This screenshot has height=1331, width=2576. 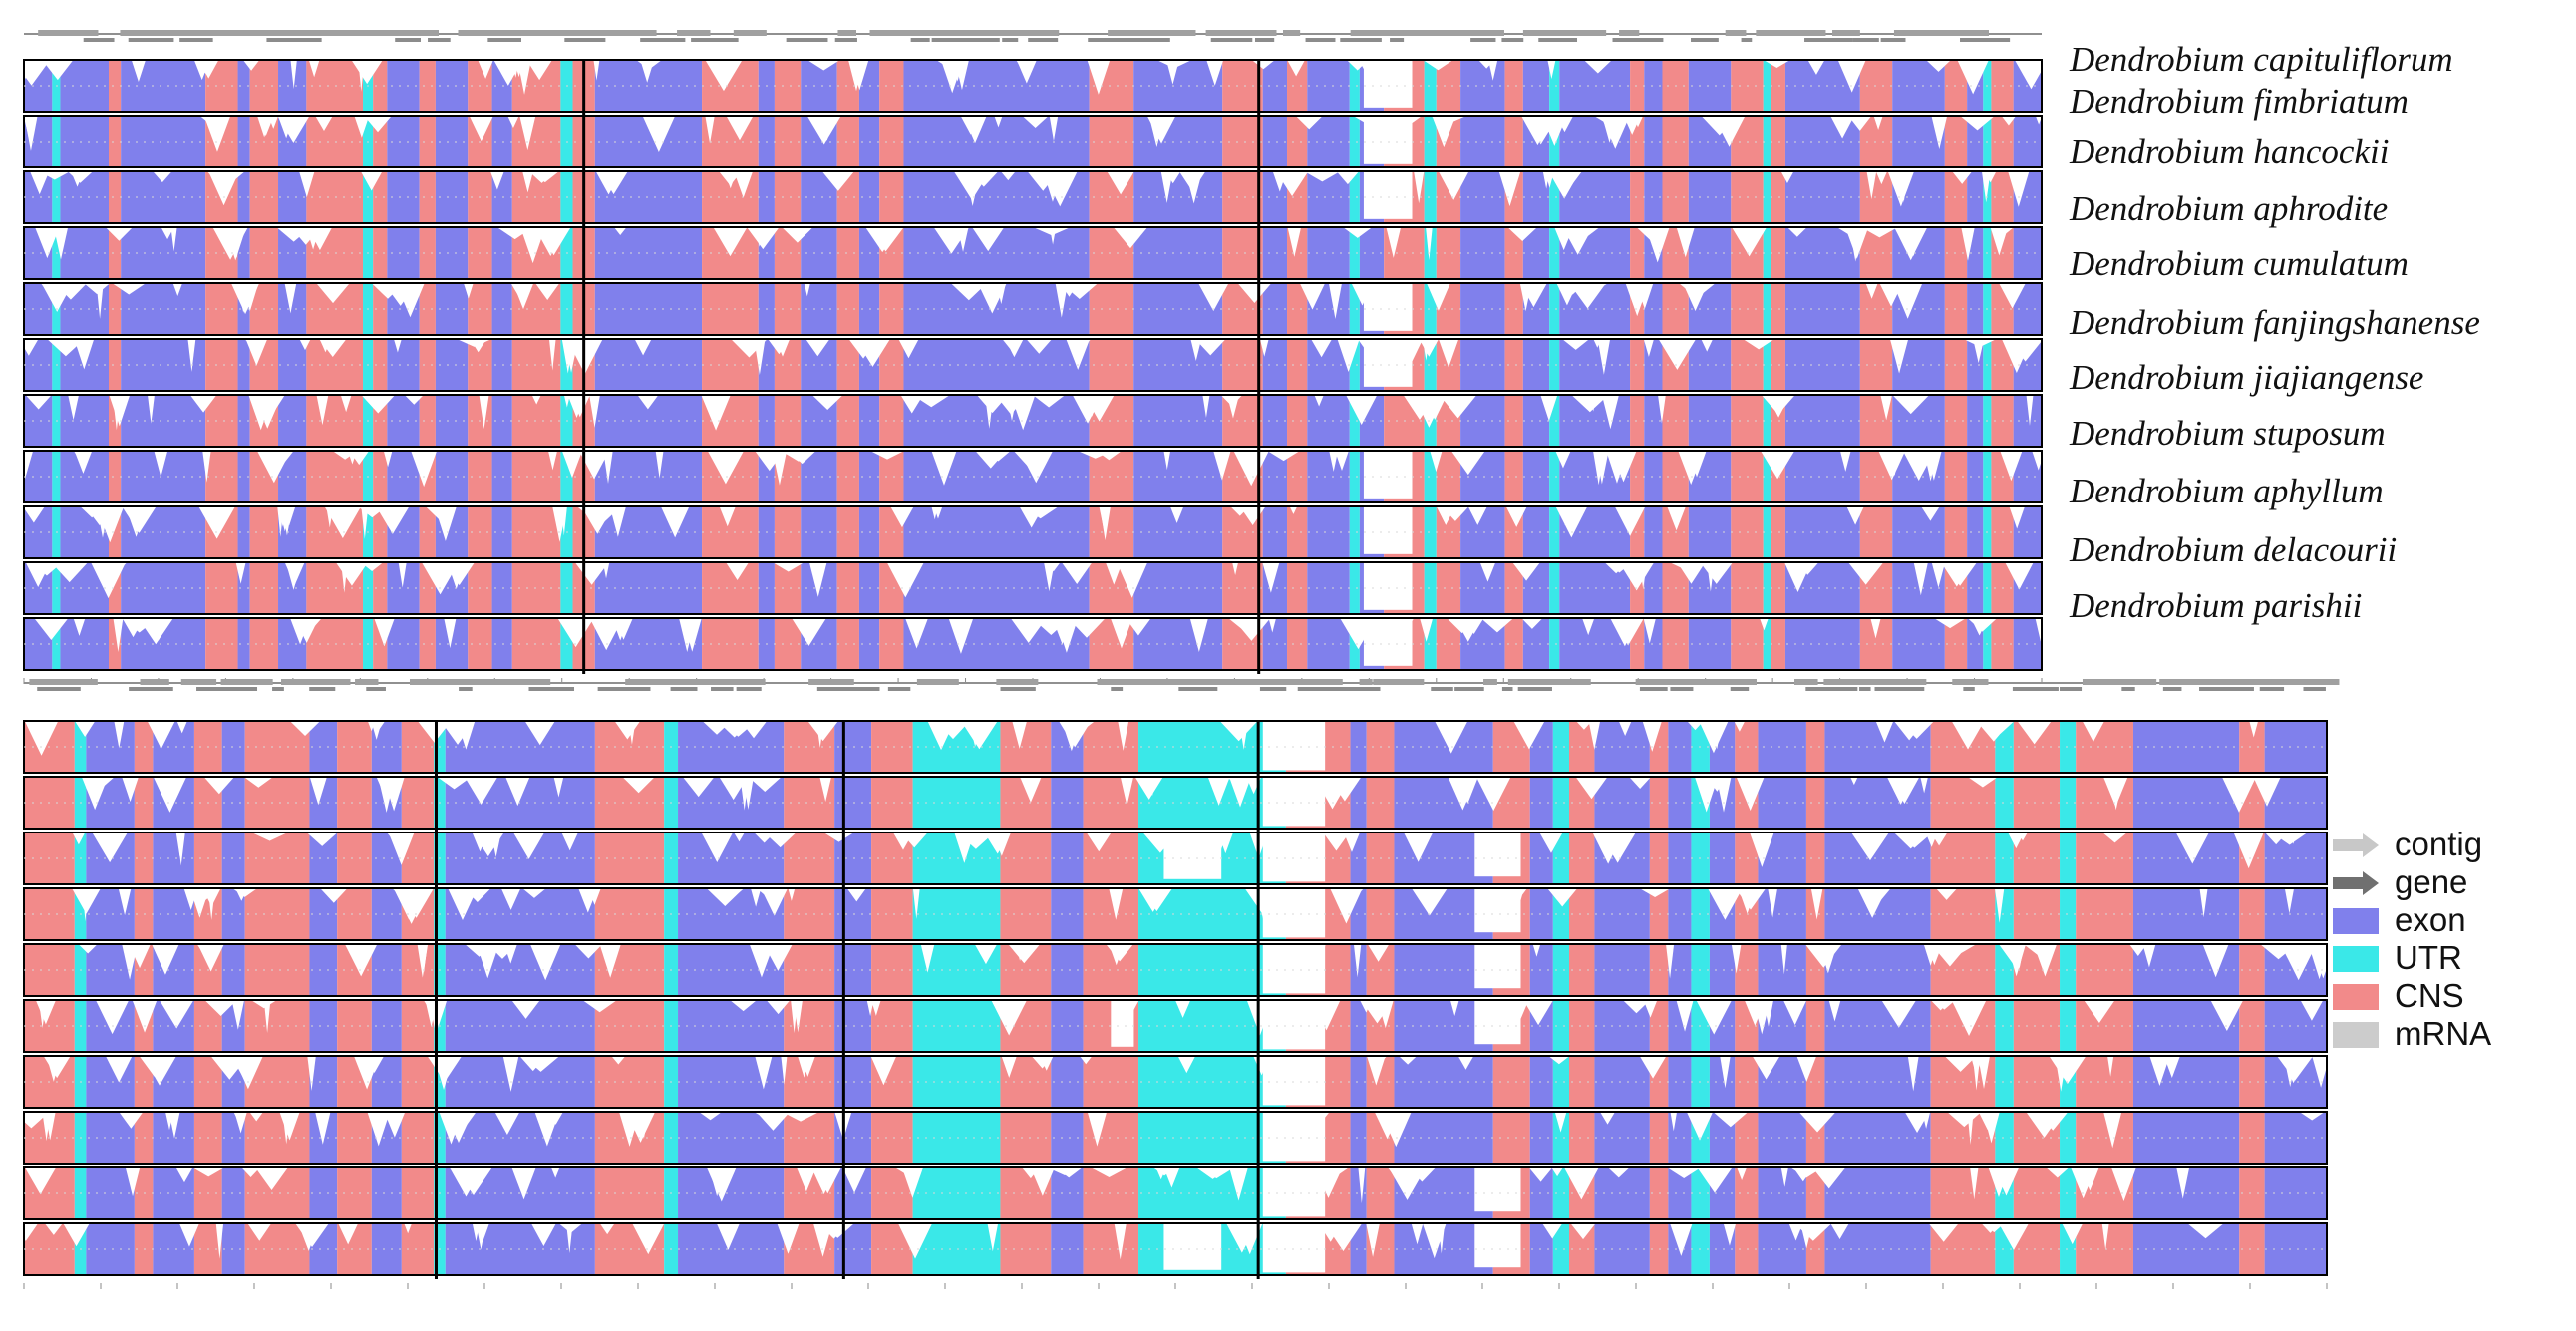 What do you see at coordinates (2261, 59) in the screenshot?
I see `species-label: Dendrobium capituliflorum` at bounding box center [2261, 59].